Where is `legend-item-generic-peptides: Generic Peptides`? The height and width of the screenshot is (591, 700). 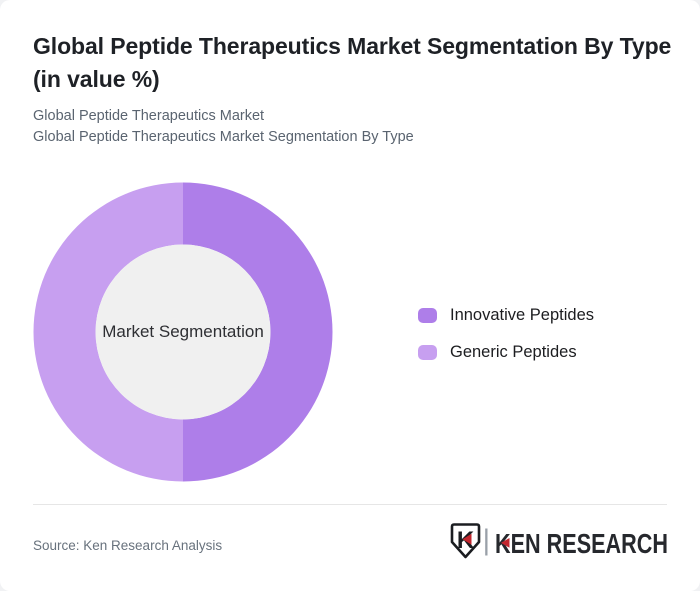
legend-item-generic-peptides: Generic Peptides is located at coordinates (506, 352).